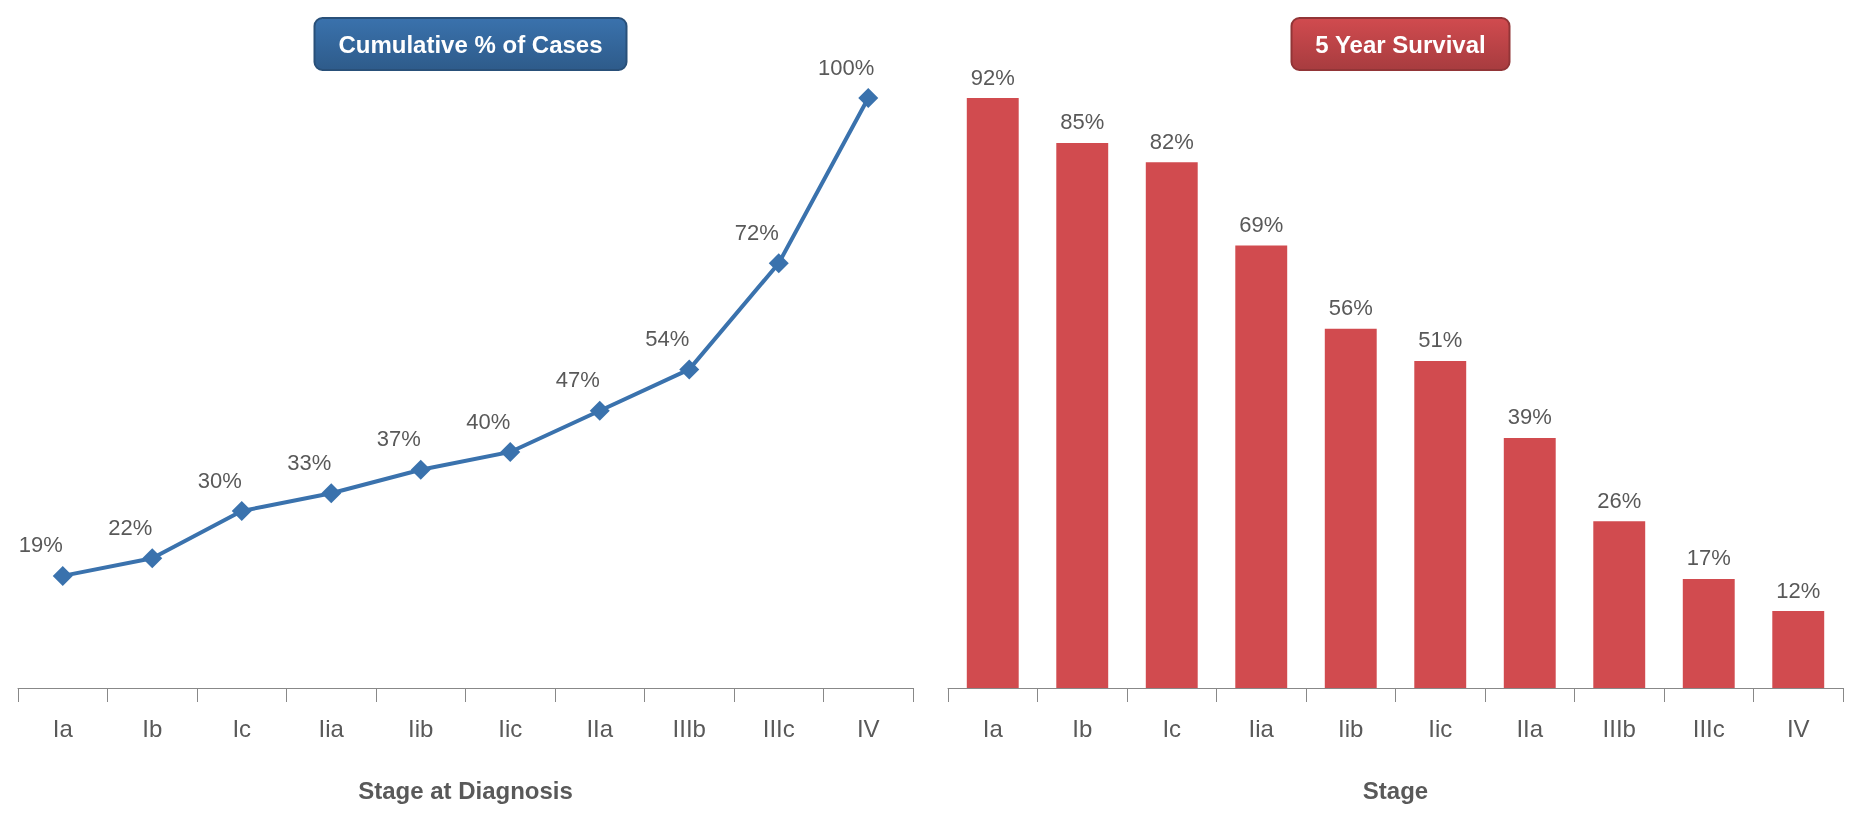 The height and width of the screenshot is (821, 1871). What do you see at coordinates (130, 527) in the screenshot?
I see `data-label: 22%` at bounding box center [130, 527].